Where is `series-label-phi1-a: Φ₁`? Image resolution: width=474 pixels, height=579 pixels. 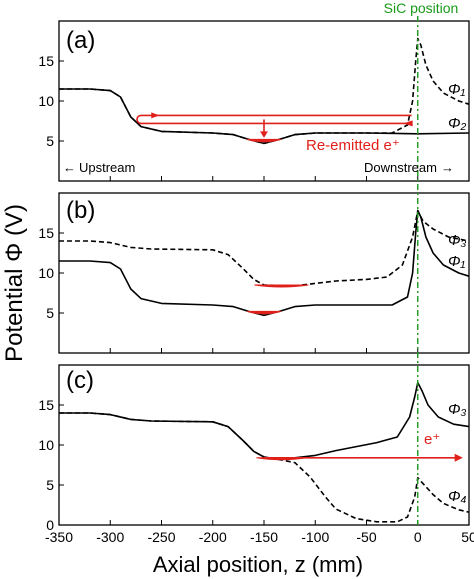 series-label-phi1-a: Φ₁ is located at coordinates (457, 89).